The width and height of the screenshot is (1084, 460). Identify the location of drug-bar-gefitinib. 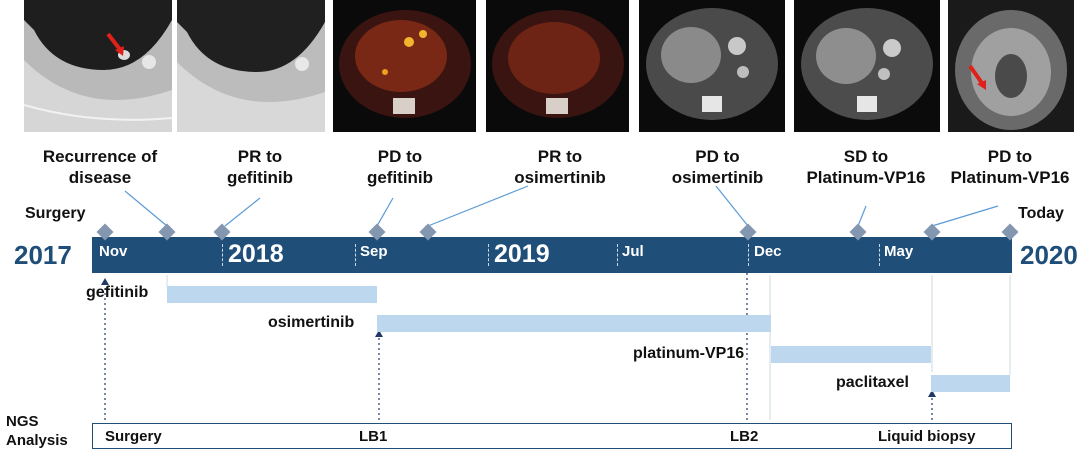
(272, 294).